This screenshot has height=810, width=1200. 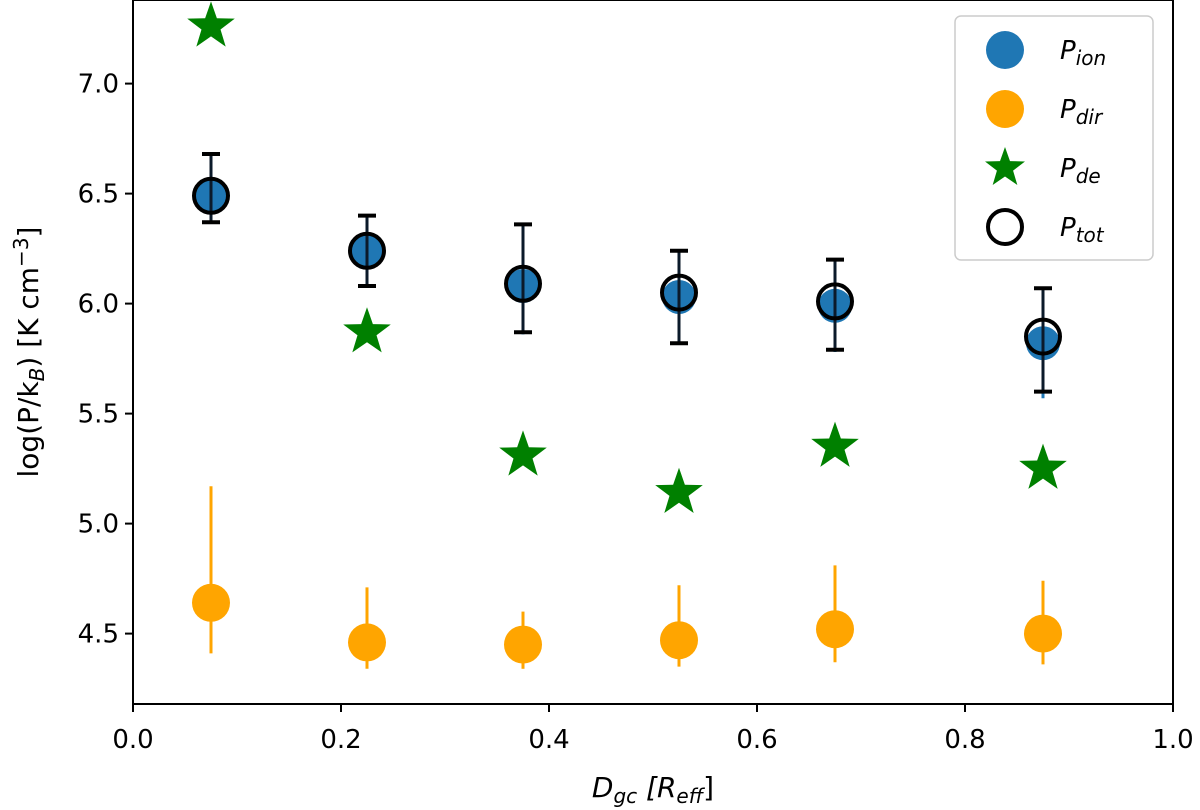 What do you see at coordinates (37, 375) in the screenshot?
I see `y-axis-label-sub: B` at bounding box center [37, 375].